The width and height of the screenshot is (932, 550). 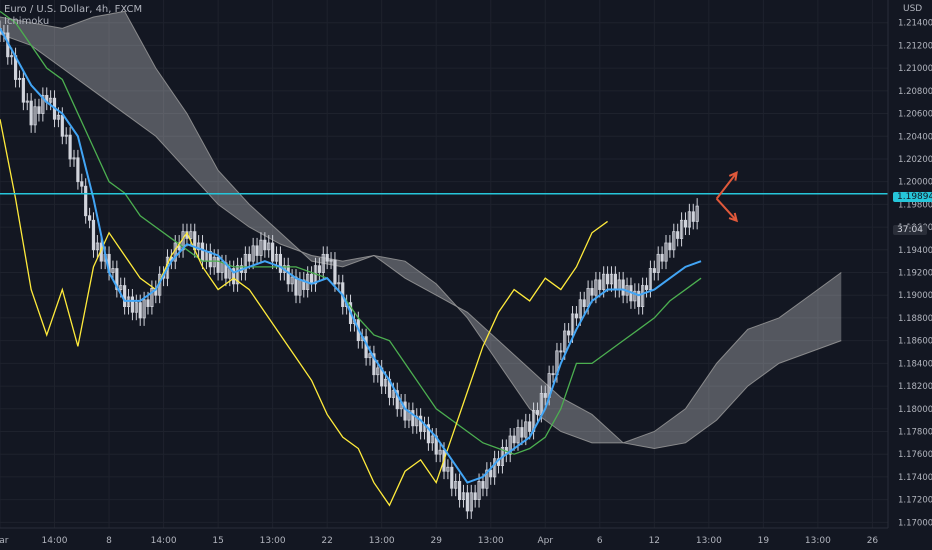 What do you see at coordinates (915, 455) in the screenshot?
I see `price-tick-label: 1.17600` at bounding box center [915, 455].